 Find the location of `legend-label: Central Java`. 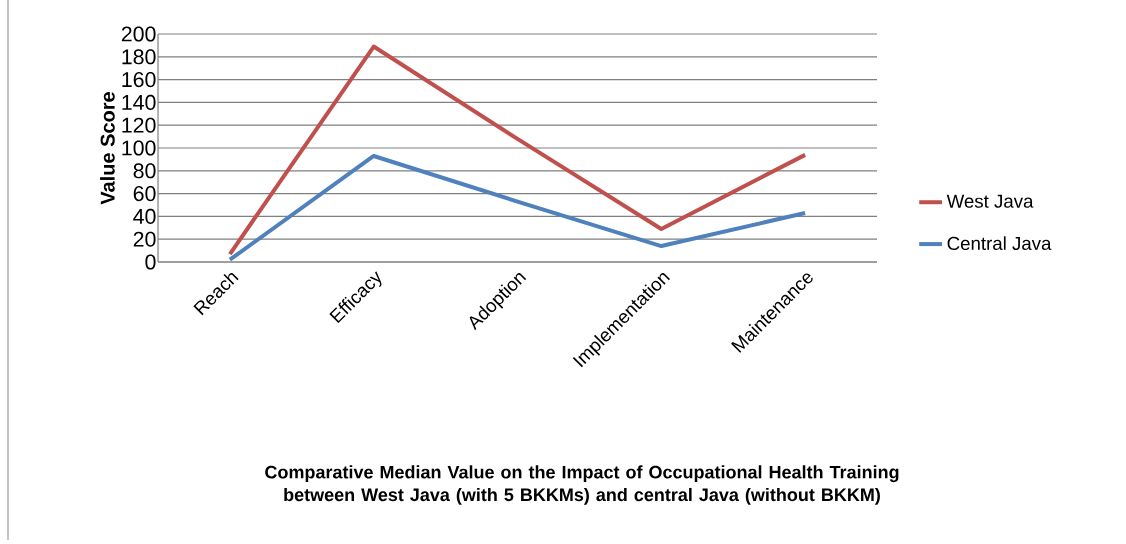

legend-label: Central Java is located at coordinates (999, 243).